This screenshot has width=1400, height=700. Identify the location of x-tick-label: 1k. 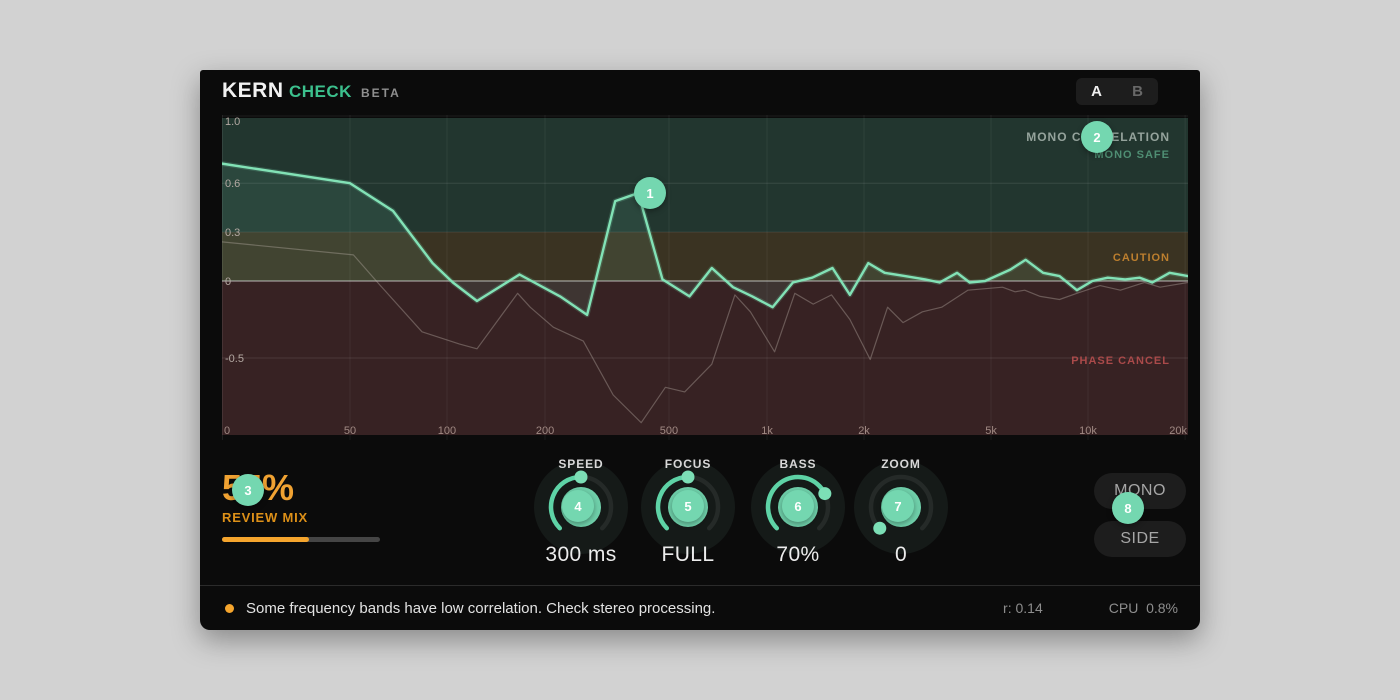
(767, 431).